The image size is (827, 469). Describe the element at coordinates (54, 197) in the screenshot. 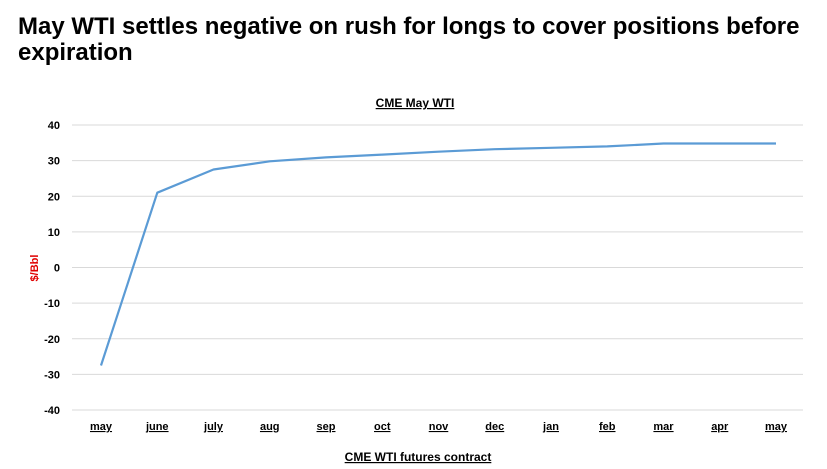

I see `y-tick-label: 20` at that location.